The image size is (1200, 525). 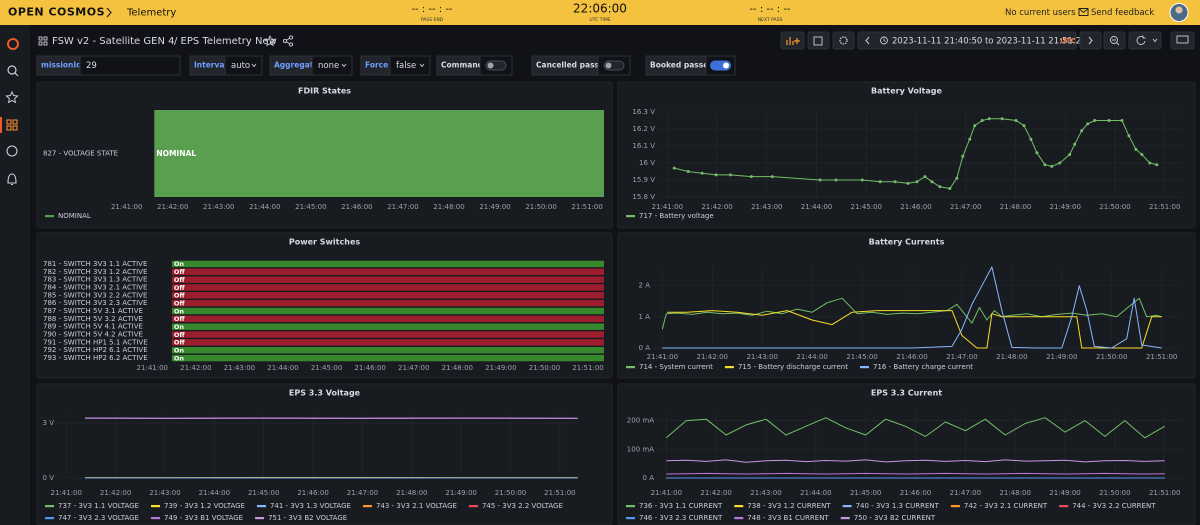 I want to click on panel-title: Battery Voltage, so click(x=906, y=91).